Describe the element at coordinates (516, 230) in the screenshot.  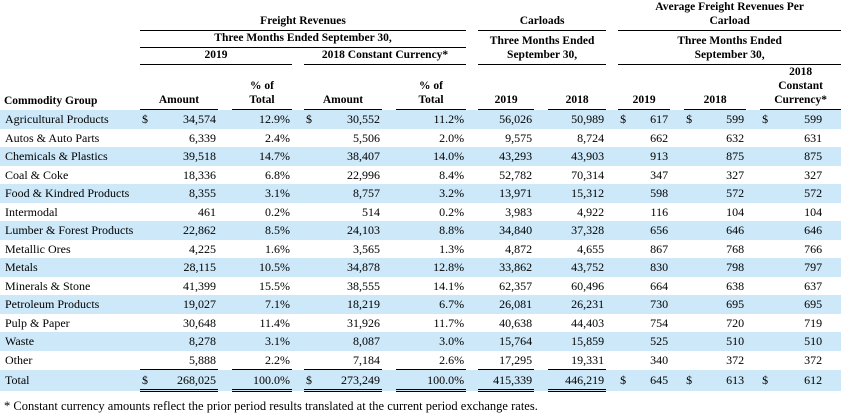
I see `cell-carloads-2019: 34,840` at that location.